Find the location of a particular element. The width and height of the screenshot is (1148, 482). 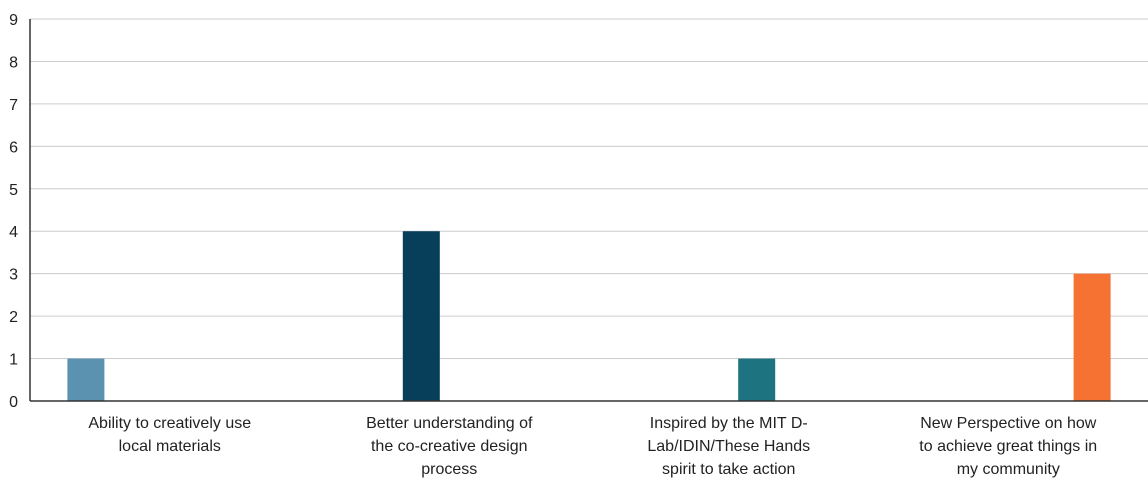

x-tick-label-line: Inspired by the MIT D- is located at coordinates (729, 423).